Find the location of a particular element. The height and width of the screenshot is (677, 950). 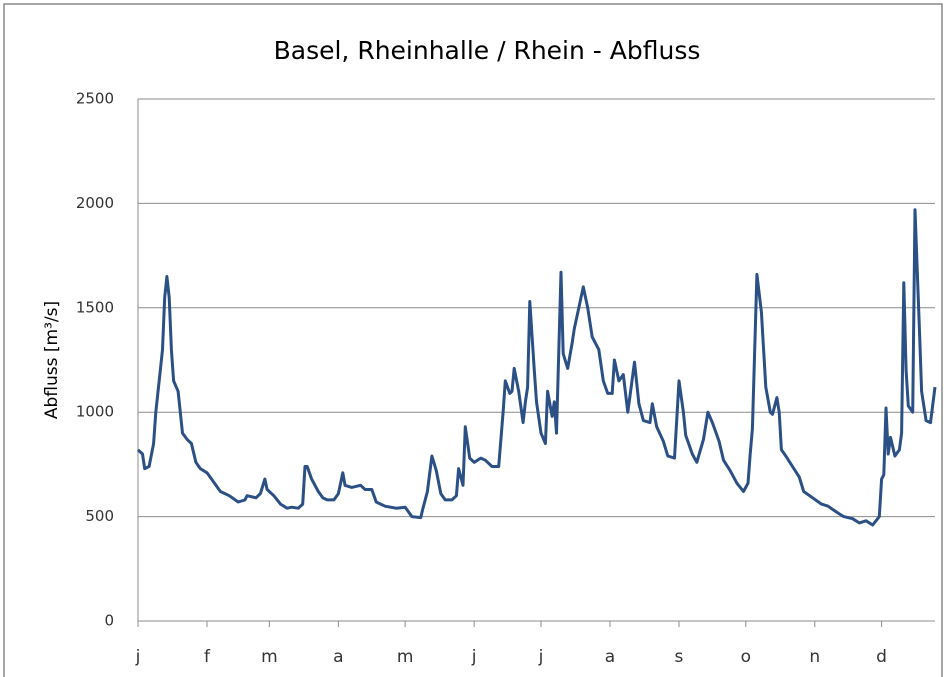

y-tick-label: 2000 is located at coordinates (95, 203).